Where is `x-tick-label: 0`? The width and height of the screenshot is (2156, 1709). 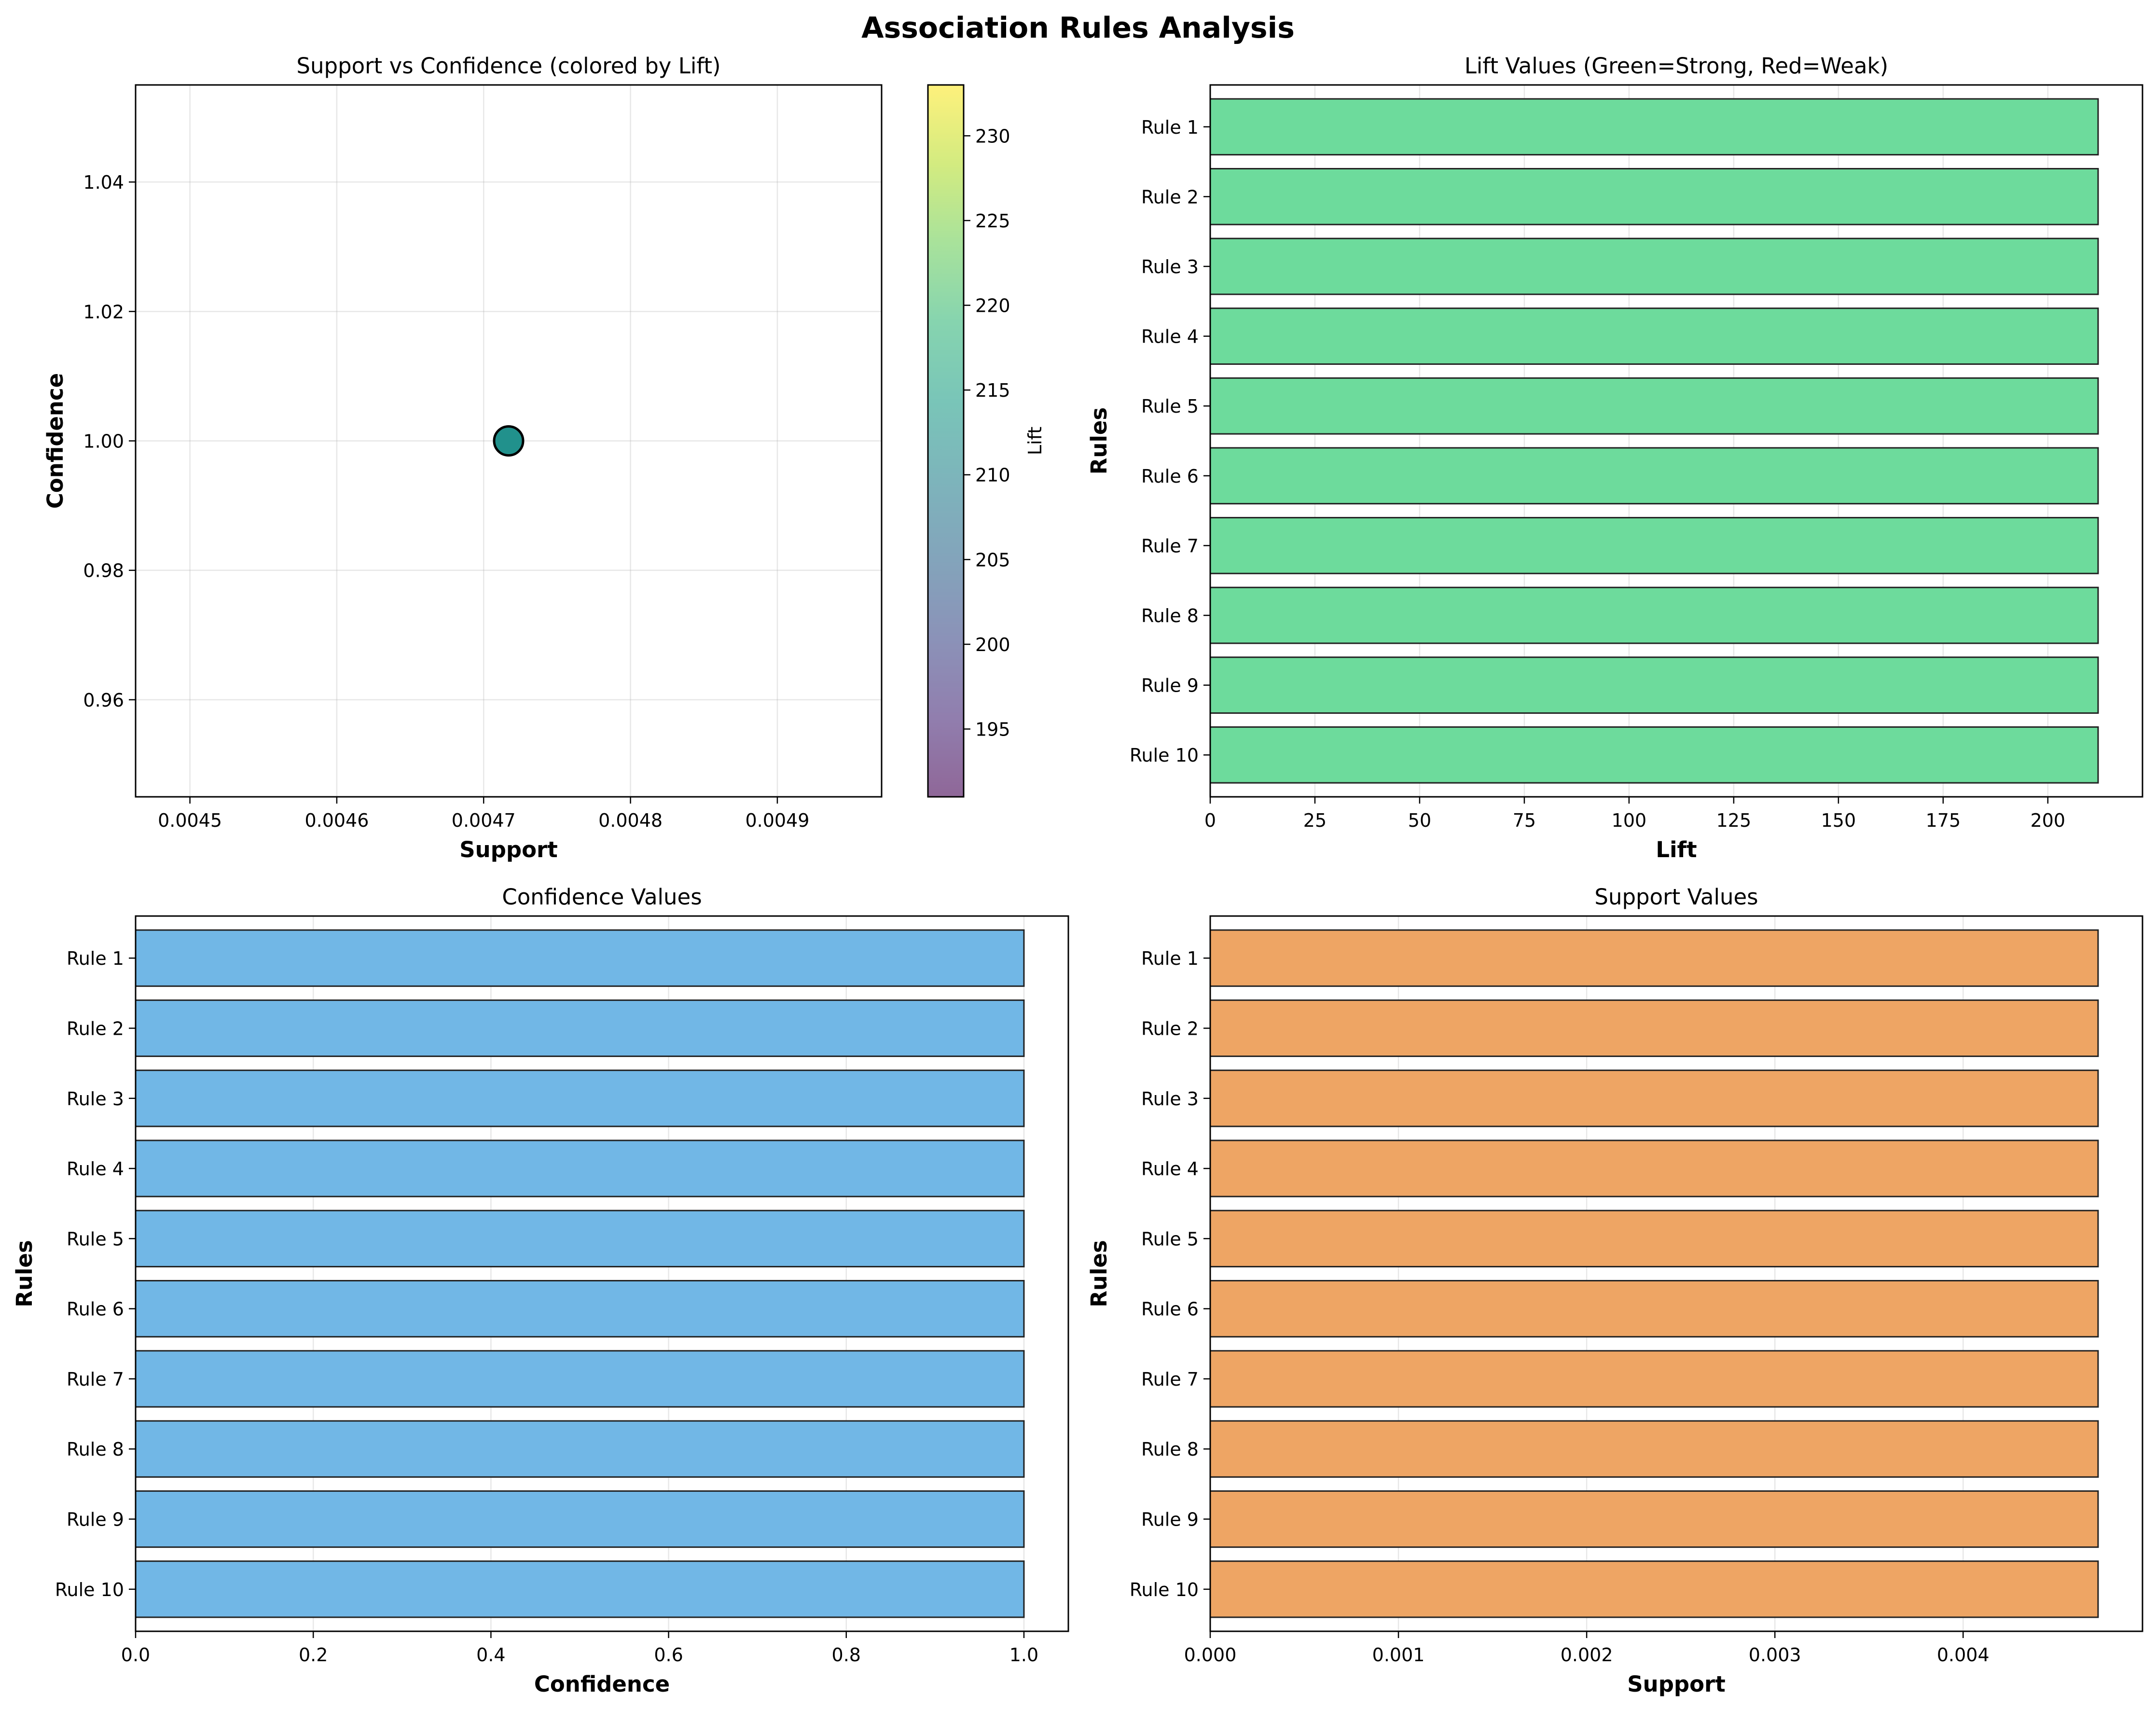 x-tick-label: 0 is located at coordinates (1210, 820).